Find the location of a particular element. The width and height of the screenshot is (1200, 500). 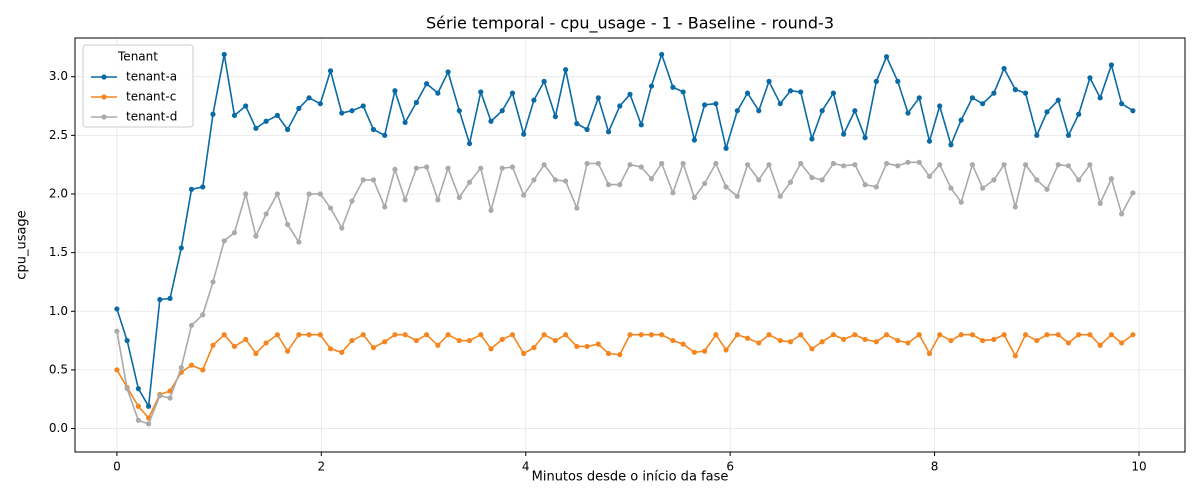

x-tick-label: 4 is located at coordinates (526, 467).